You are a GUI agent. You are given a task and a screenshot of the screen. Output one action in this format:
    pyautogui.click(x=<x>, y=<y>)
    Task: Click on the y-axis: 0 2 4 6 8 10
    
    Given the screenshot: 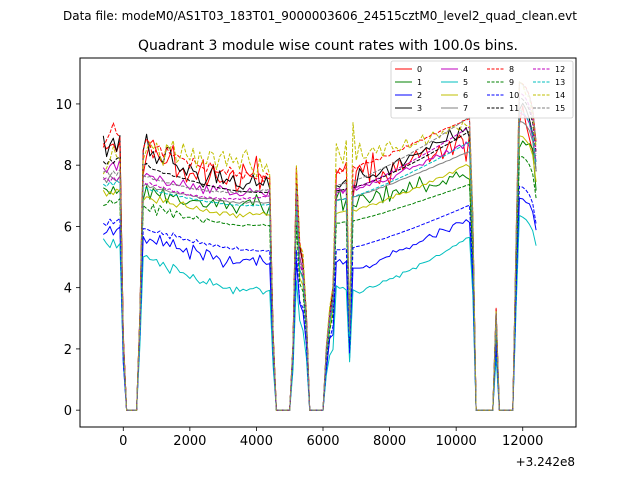 What is the action you would take?
    pyautogui.click(x=67, y=258)
    